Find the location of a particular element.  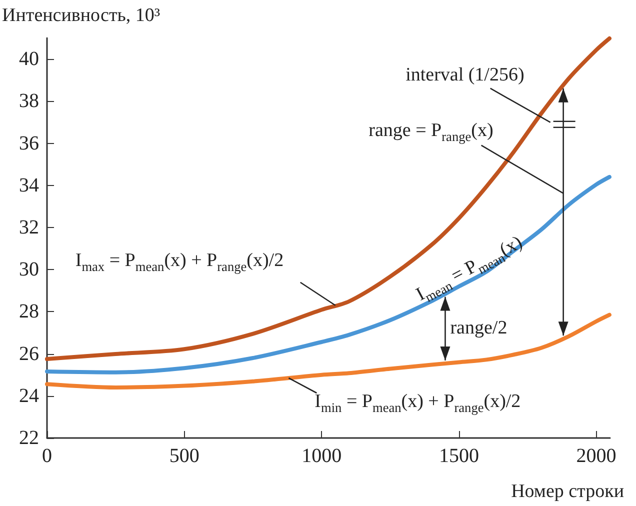

y-tick-label: 26 is located at coordinates (29, 353).